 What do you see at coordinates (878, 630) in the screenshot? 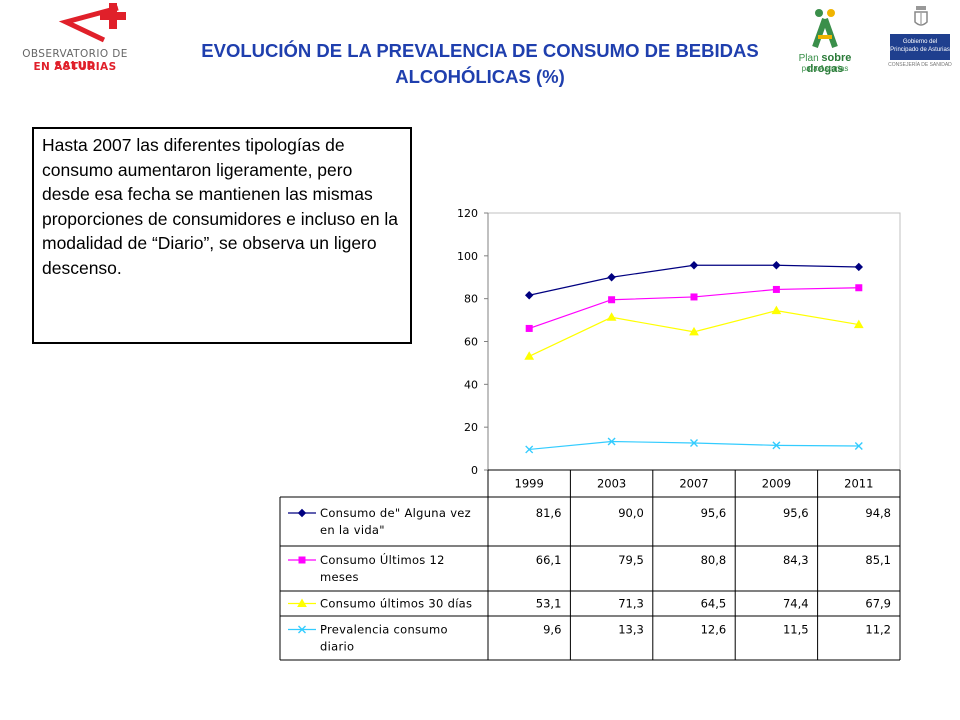
I see `data-label: 11,2` at bounding box center [878, 630].